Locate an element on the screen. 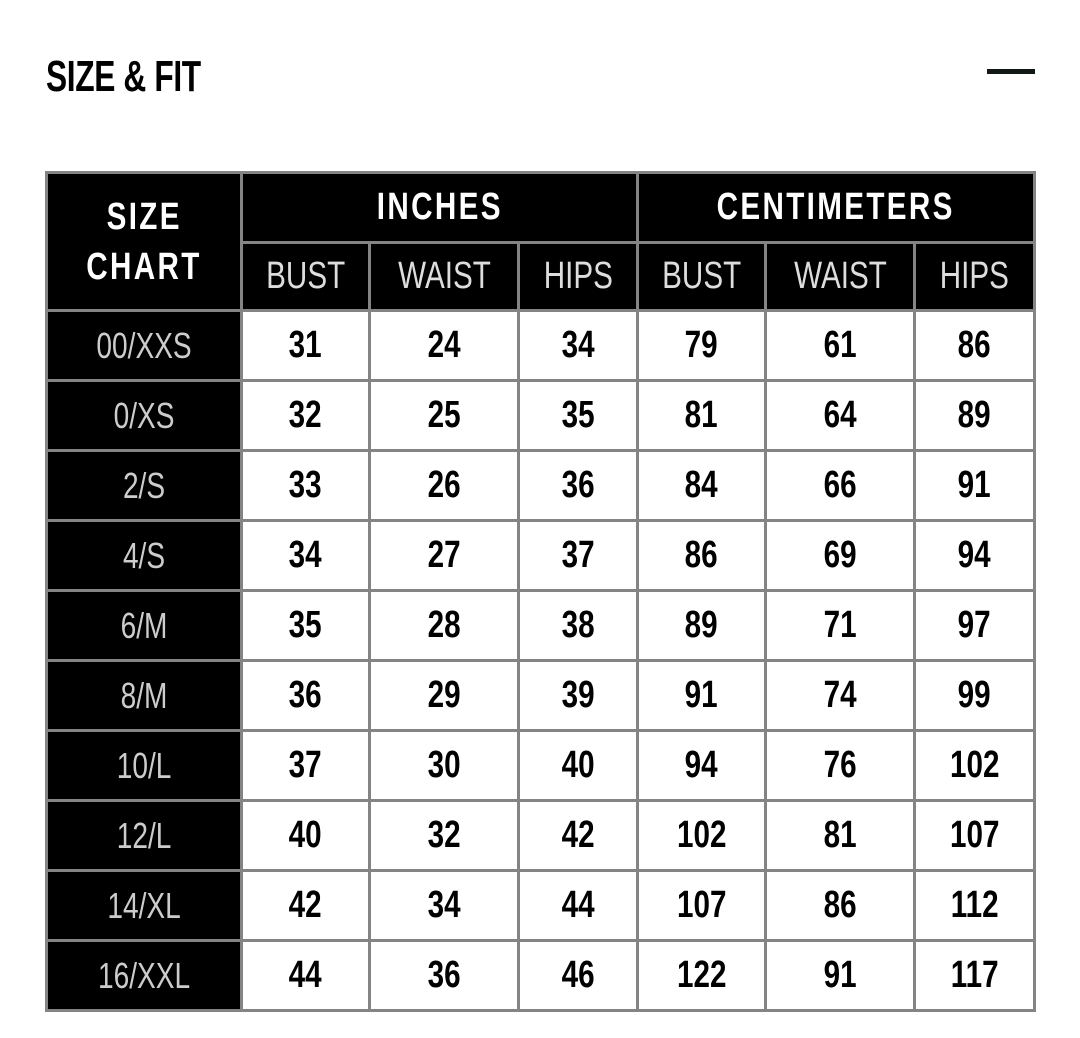 Image resolution: width=1080 pixels, height=1038 pixels. measurement-value: 94 is located at coordinates (974, 555).